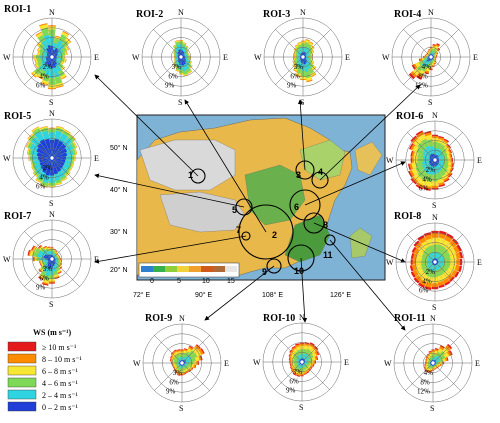 This screenshot has width=500, height=423. Describe the element at coordinates (170, 85) in the screenshot. I see `rose-ring-label-roi-2-2: 9%` at that location.